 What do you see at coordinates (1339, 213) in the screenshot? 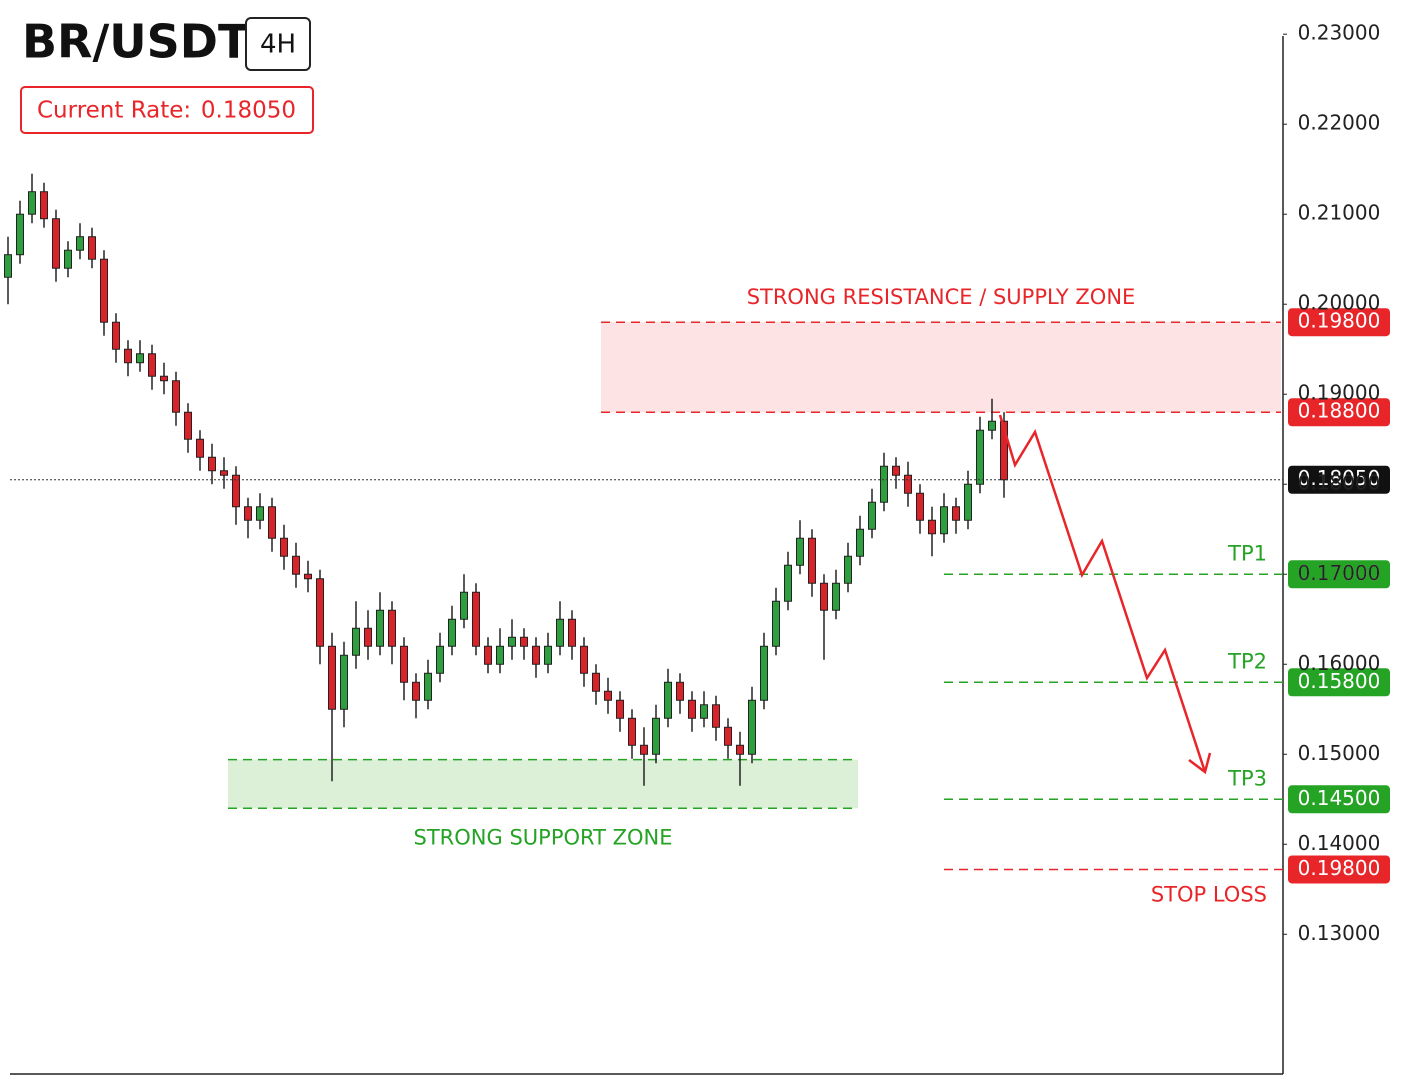
I see `y-tick-label: 0.21000` at bounding box center [1339, 213].